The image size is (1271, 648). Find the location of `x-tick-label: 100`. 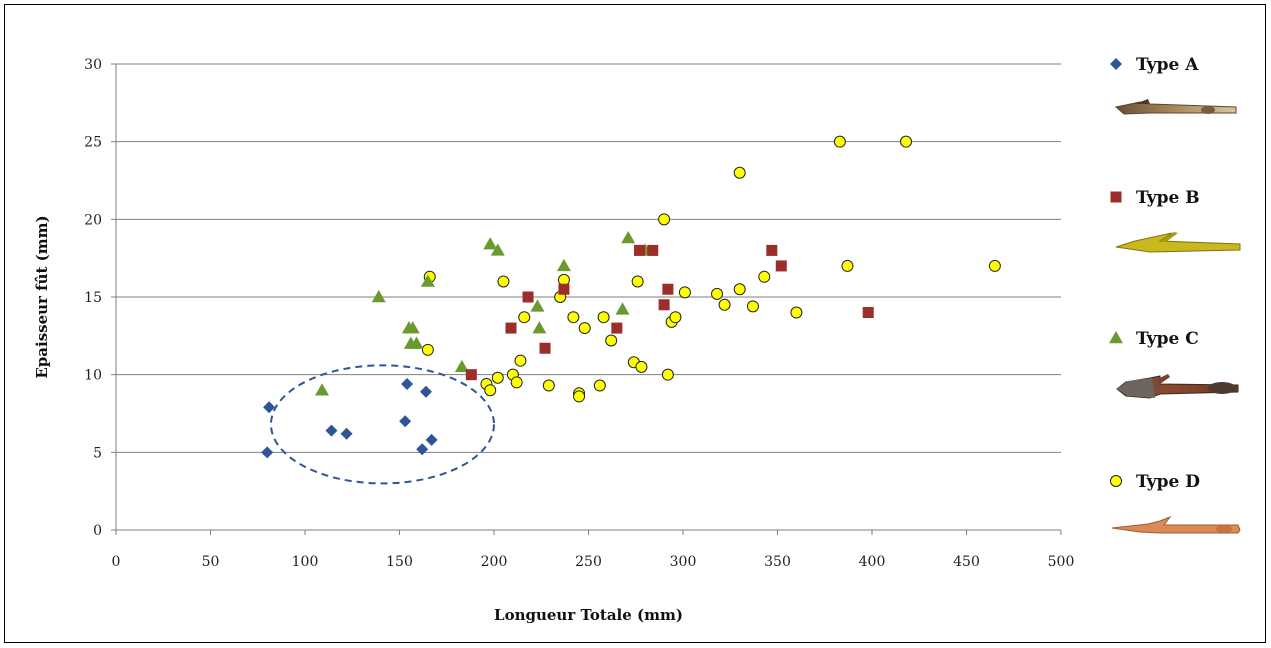

x-tick-label: 100 is located at coordinates (305, 562).